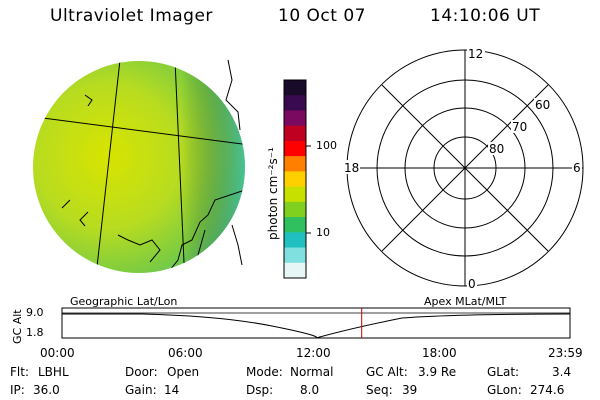 Image resolution: width=600 pixels, height=400 pixels. What do you see at coordinates (485, 16) in the screenshot?
I see `image-time: 14:10:06 UT` at bounding box center [485, 16].